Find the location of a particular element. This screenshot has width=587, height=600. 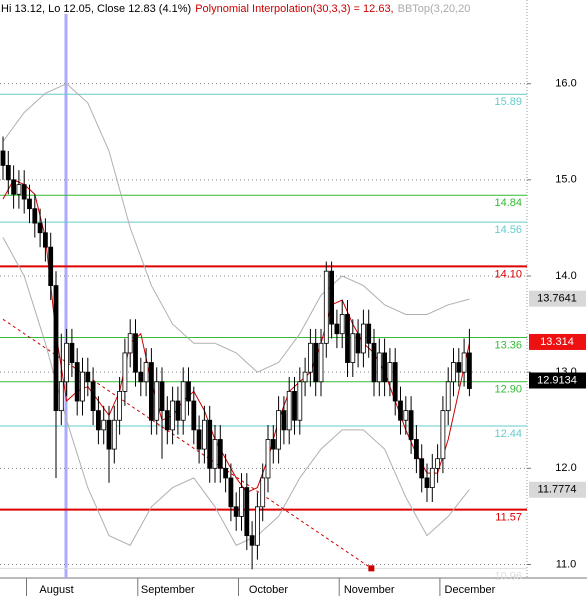

level-label: 14.56 is located at coordinates (508, 230).